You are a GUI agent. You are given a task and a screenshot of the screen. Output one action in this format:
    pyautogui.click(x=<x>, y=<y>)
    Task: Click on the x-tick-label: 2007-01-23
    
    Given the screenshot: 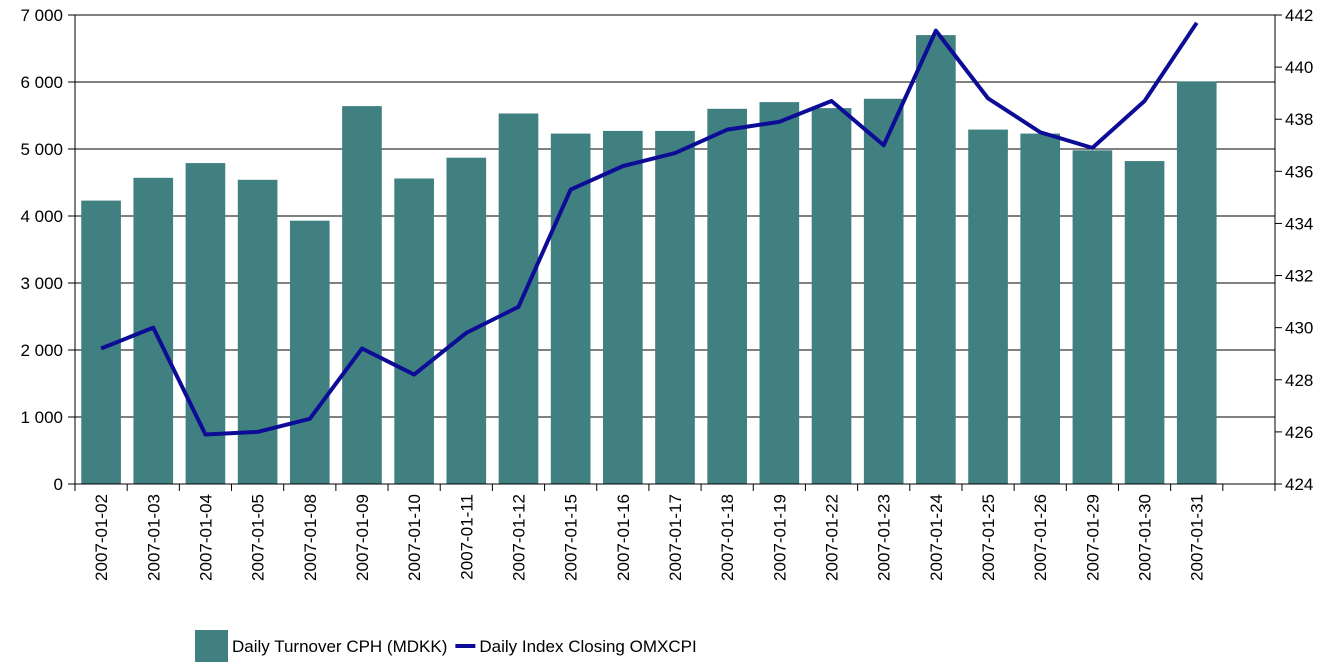 What is the action you would take?
    pyautogui.click(x=884, y=537)
    